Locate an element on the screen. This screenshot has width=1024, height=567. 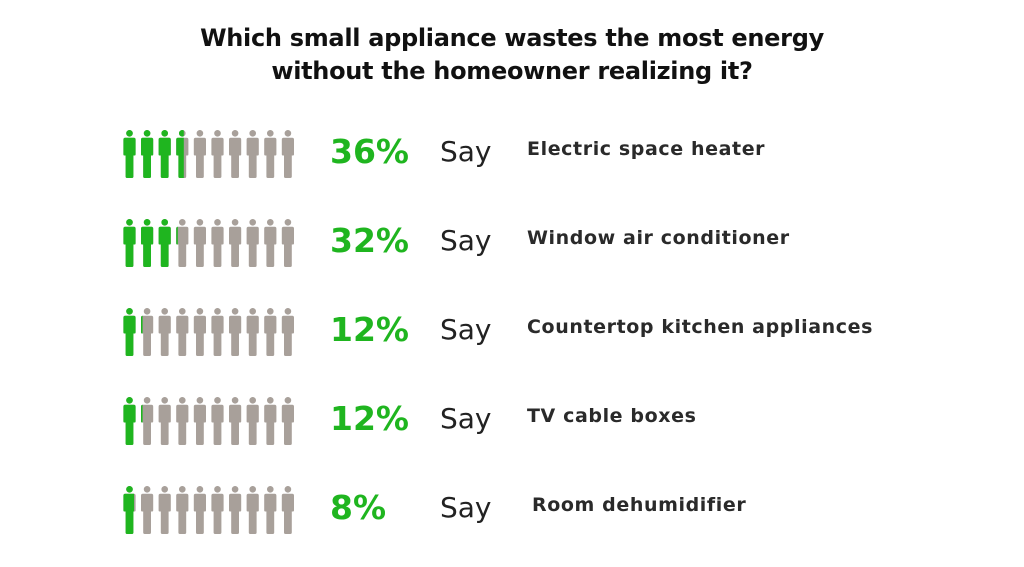
percent-label: 8% is located at coordinates (358, 507).